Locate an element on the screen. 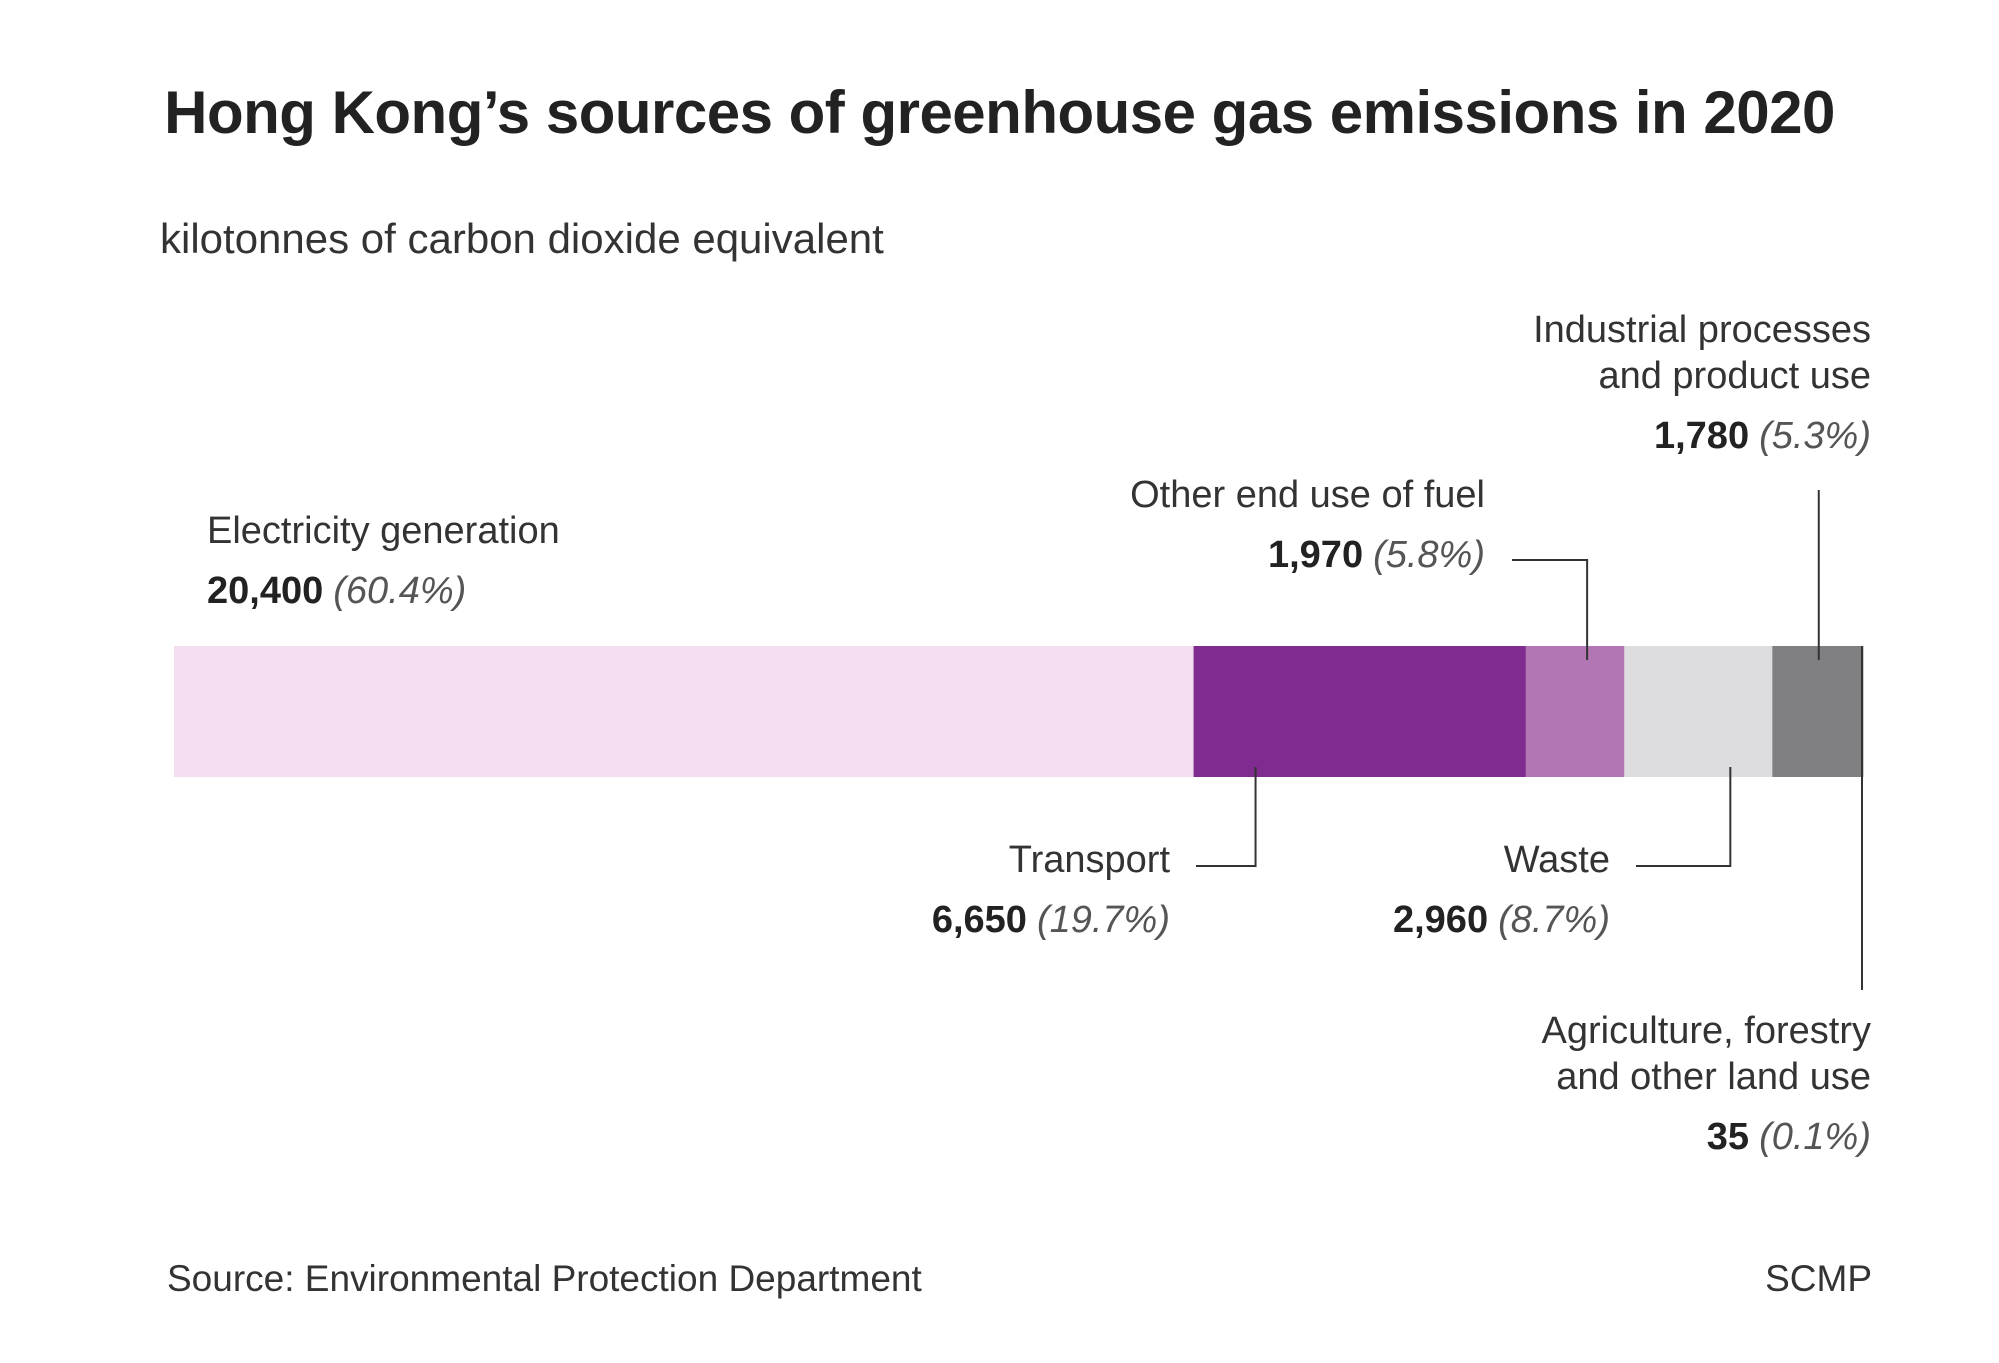 The image size is (1999, 1363). series-value: 20,400 is located at coordinates (265, 591).